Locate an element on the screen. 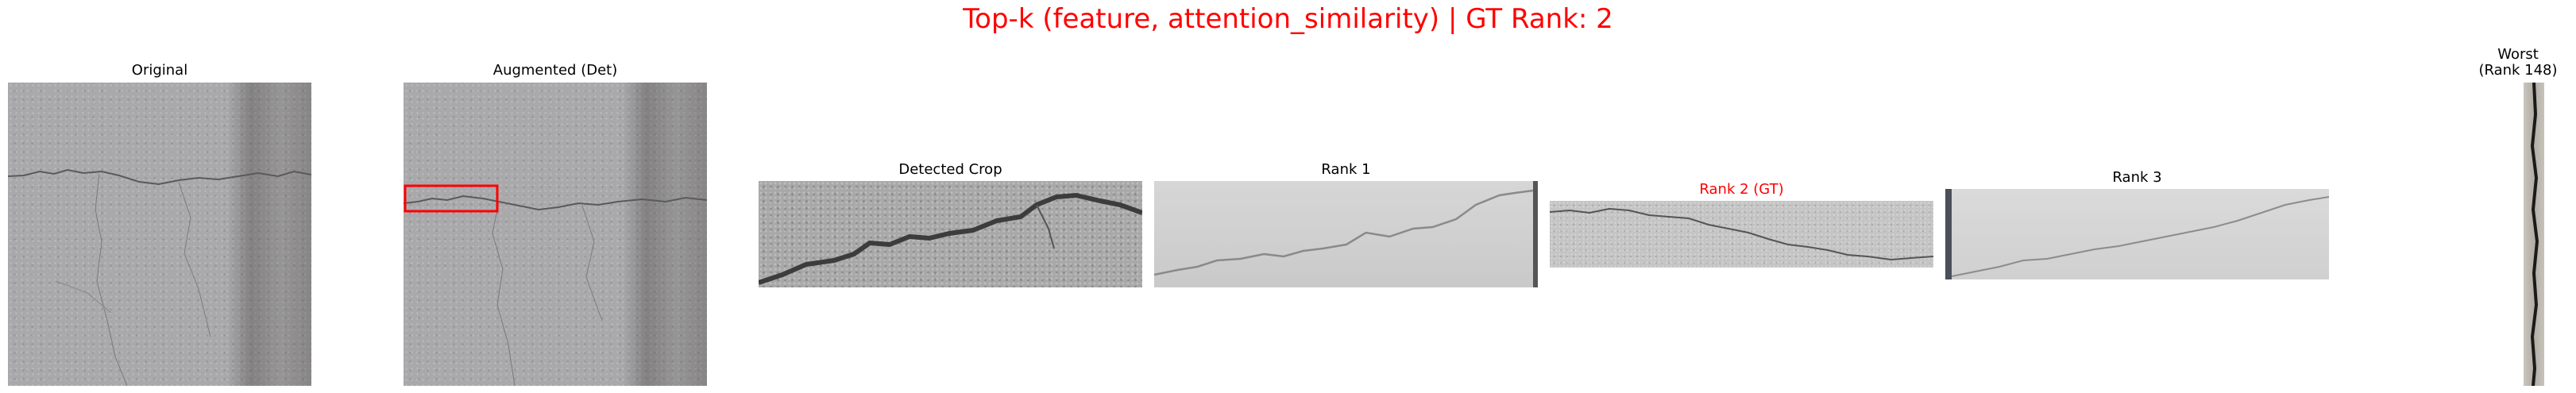 The image size is (2576, 393). panel-label-rank1: Rank 1 is located at coordinates (1346, 169).